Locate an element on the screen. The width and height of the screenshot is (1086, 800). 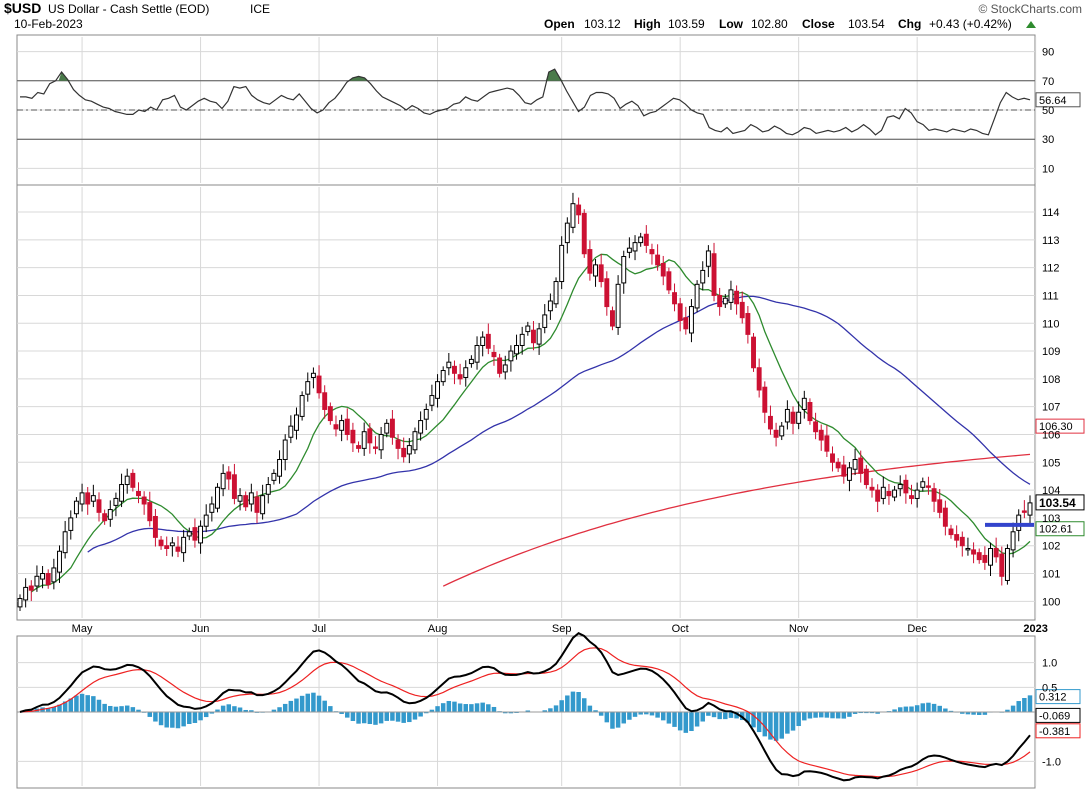
date-text: 10-Feb-2023 is located at coordinates (48, 24).